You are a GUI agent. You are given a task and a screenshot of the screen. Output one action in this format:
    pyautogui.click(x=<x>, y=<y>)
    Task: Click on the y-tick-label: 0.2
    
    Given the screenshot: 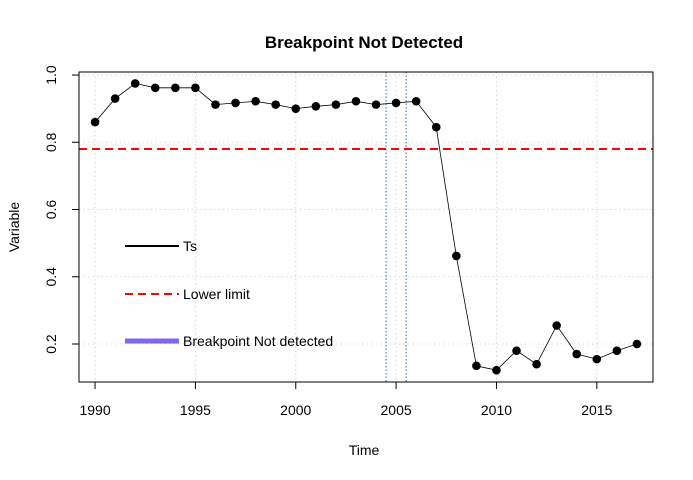 What is the action you would take?
    pyautogui.click(x=51, y=344)
    